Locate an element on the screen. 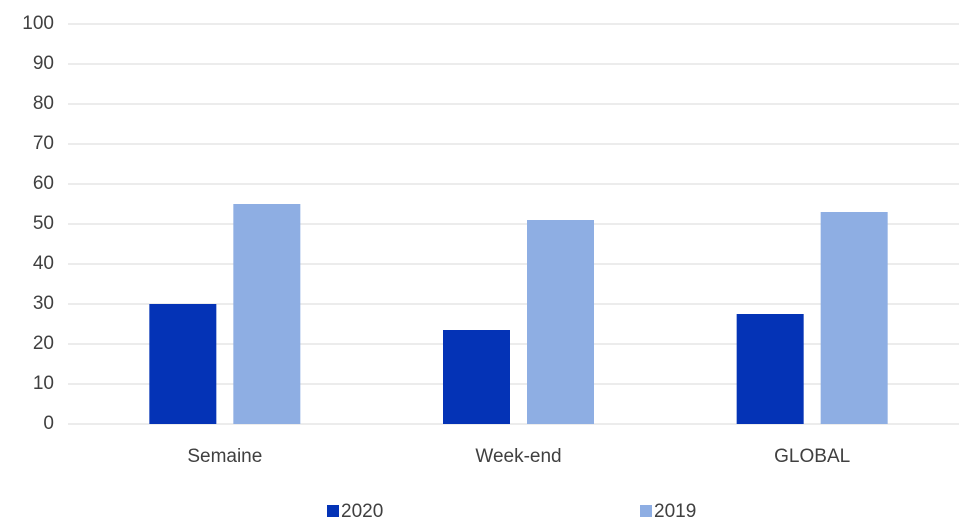  legend-label: 2019 is located at coordinates (675, 510).